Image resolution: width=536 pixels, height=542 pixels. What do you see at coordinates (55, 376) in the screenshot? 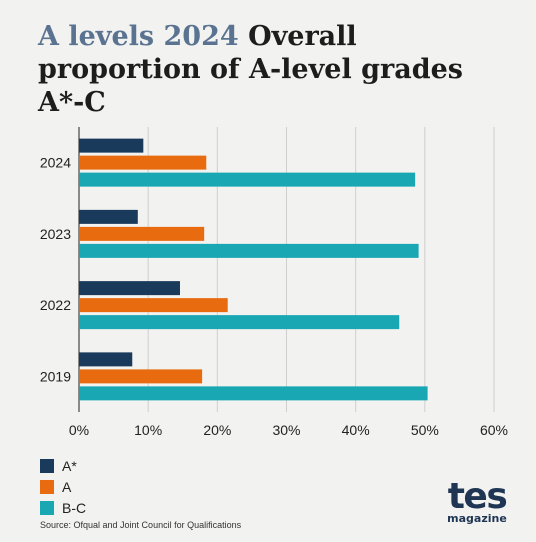
I see `y-category-label: 2019` at bounding box center [55, 376].